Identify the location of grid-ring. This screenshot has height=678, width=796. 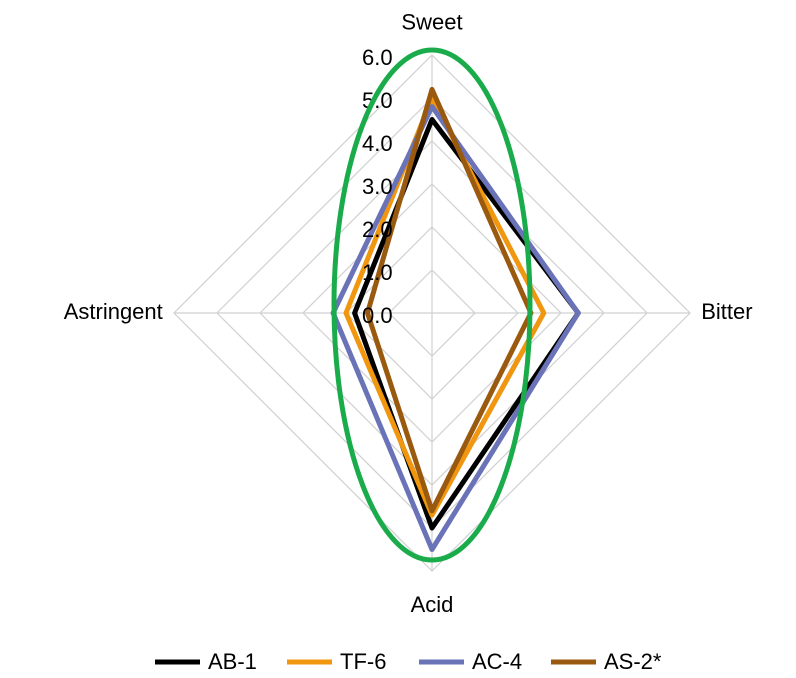
(432, 313).